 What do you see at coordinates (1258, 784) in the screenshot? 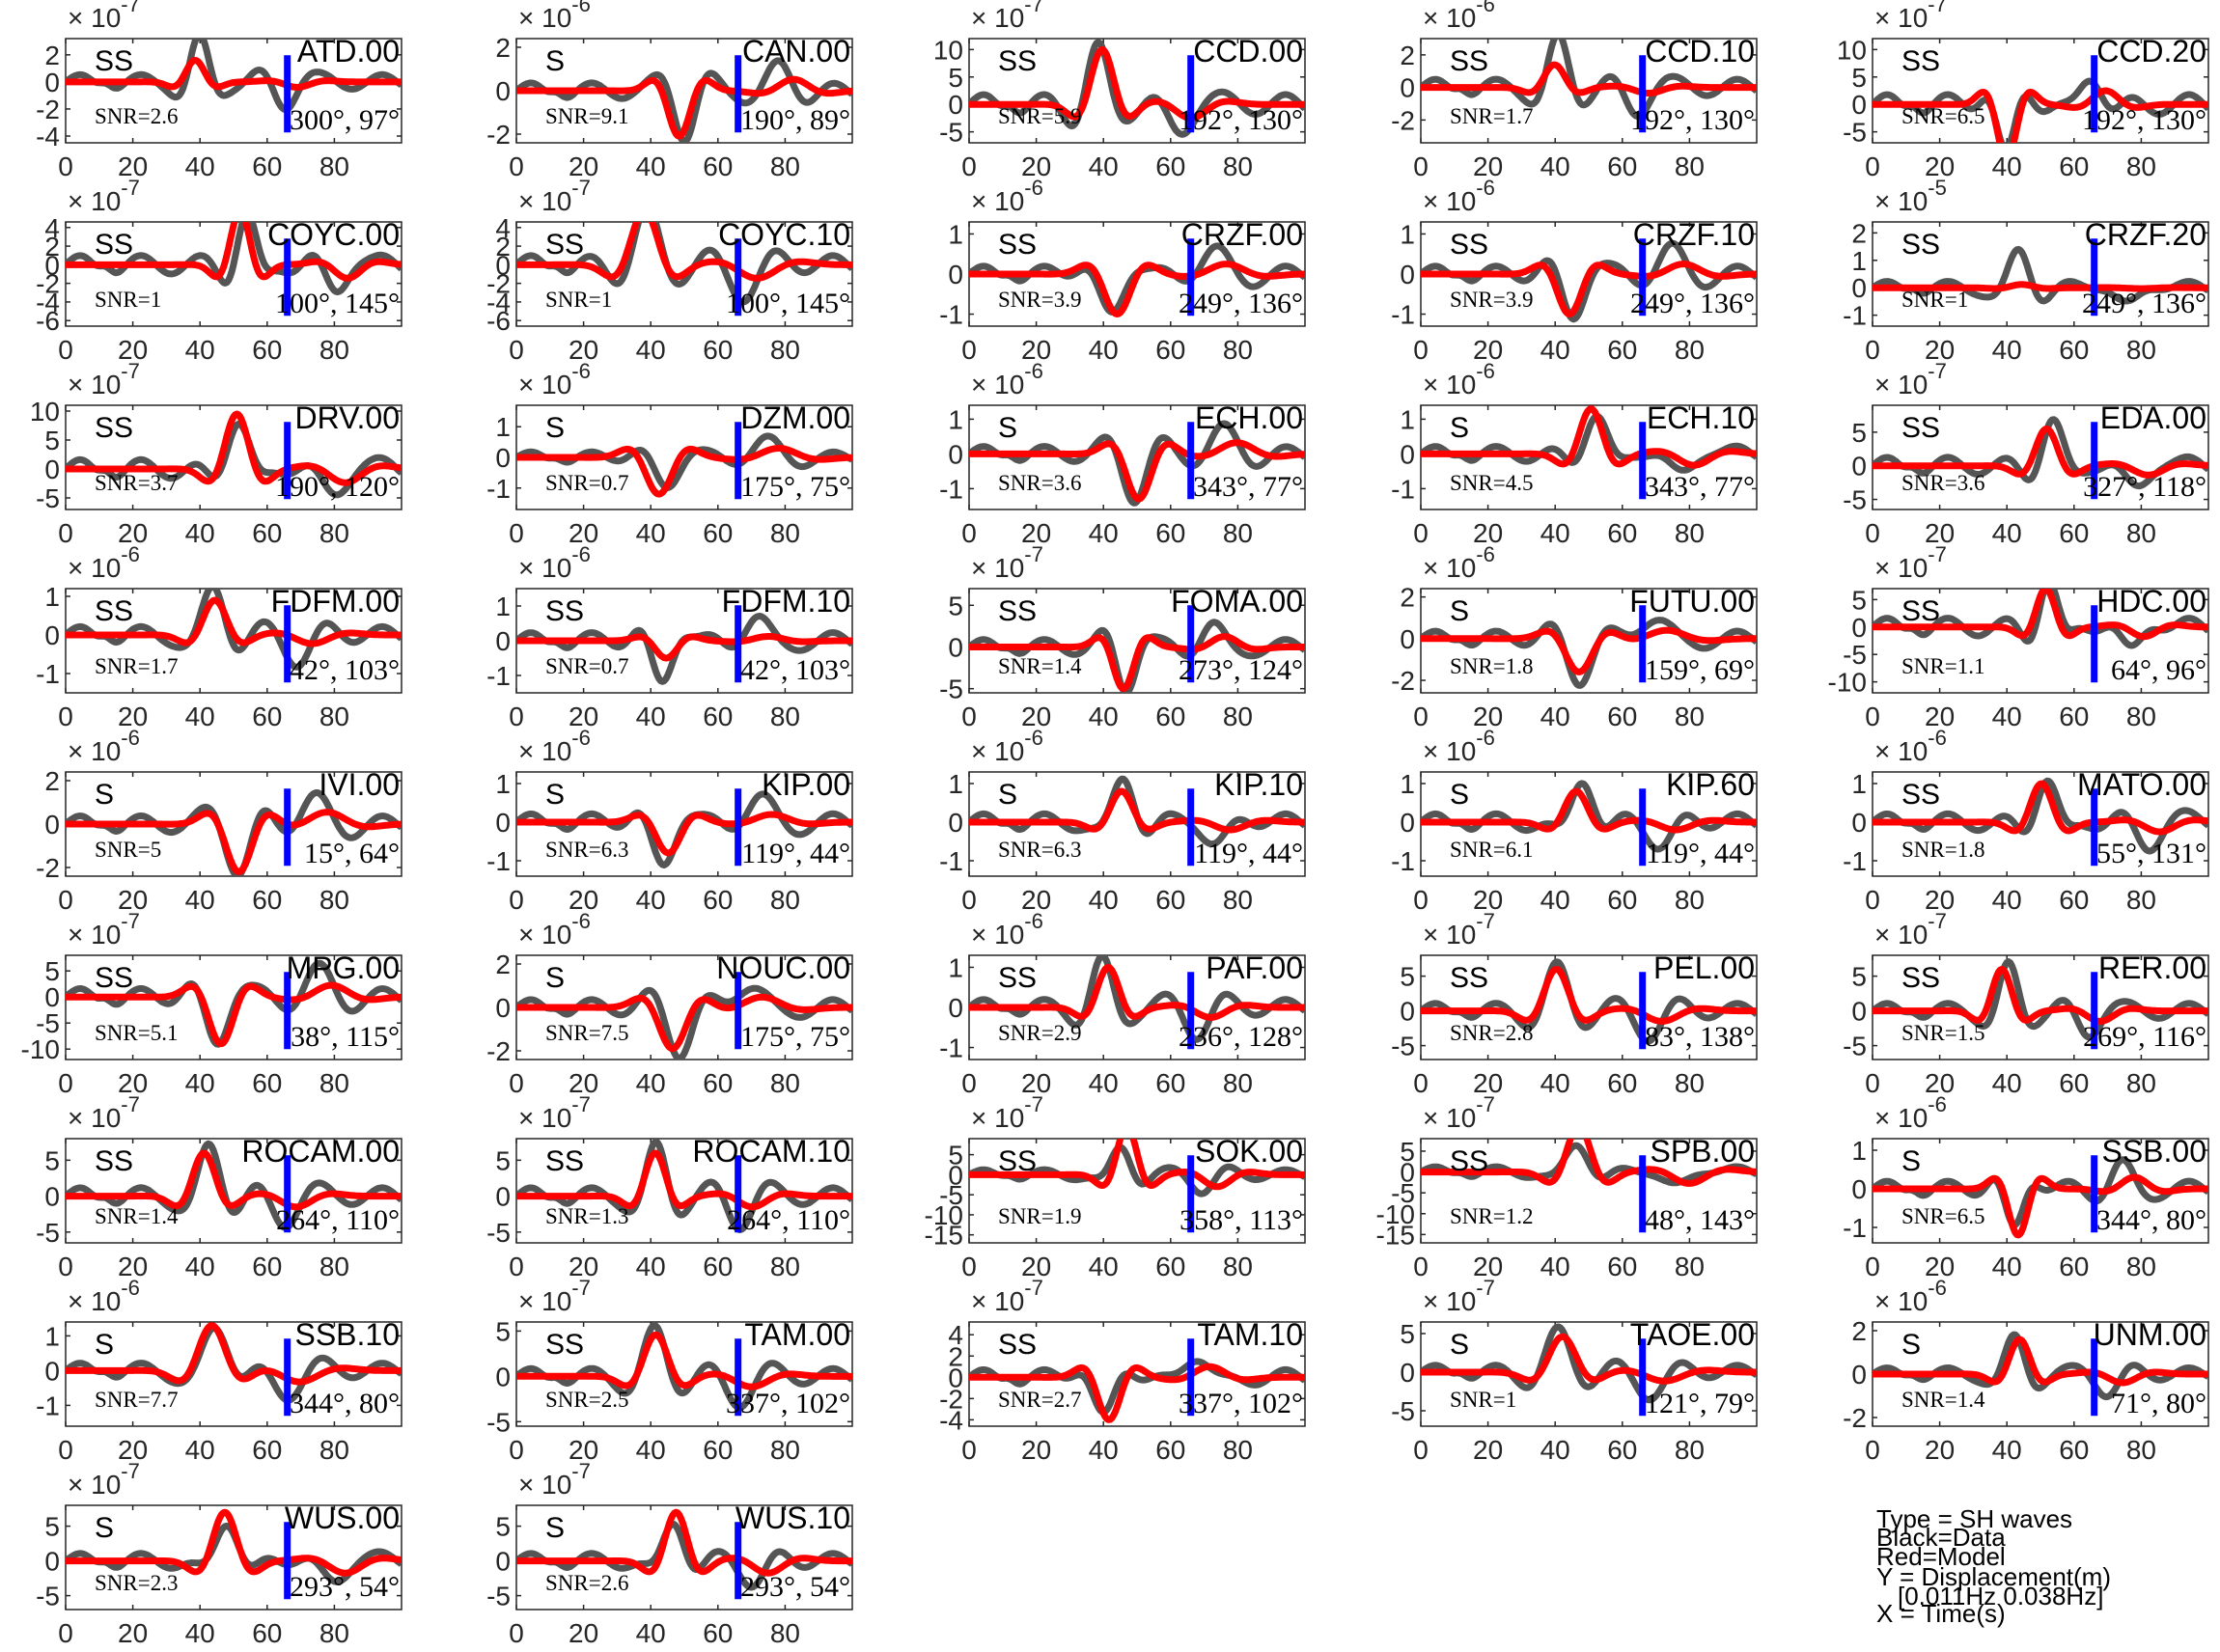
I see `station-label: KIP.10` at bounding box center [1258, 784].